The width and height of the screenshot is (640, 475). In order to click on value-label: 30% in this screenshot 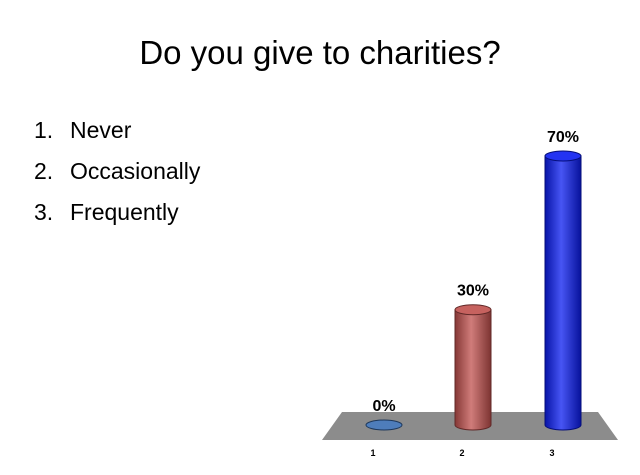, I will do `click(473, 291)`.